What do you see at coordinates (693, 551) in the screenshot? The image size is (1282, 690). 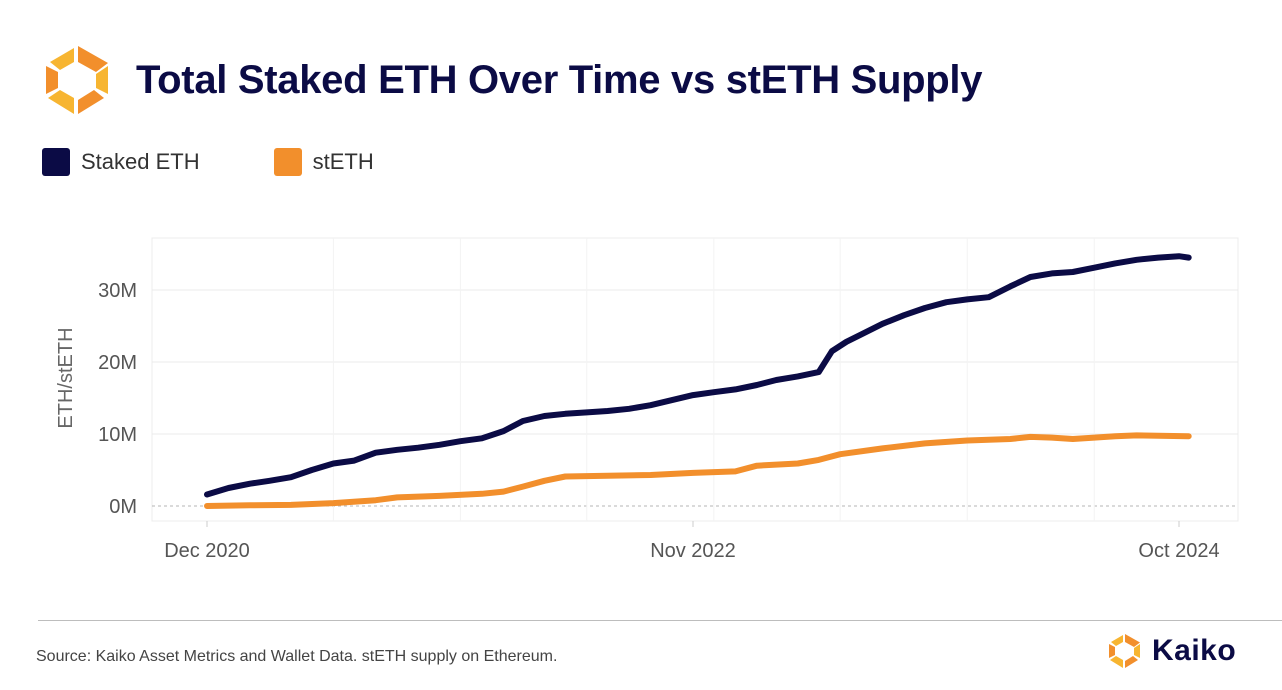 I see `x-tick-label: Nov 2022` at bounding box center [693, 551].